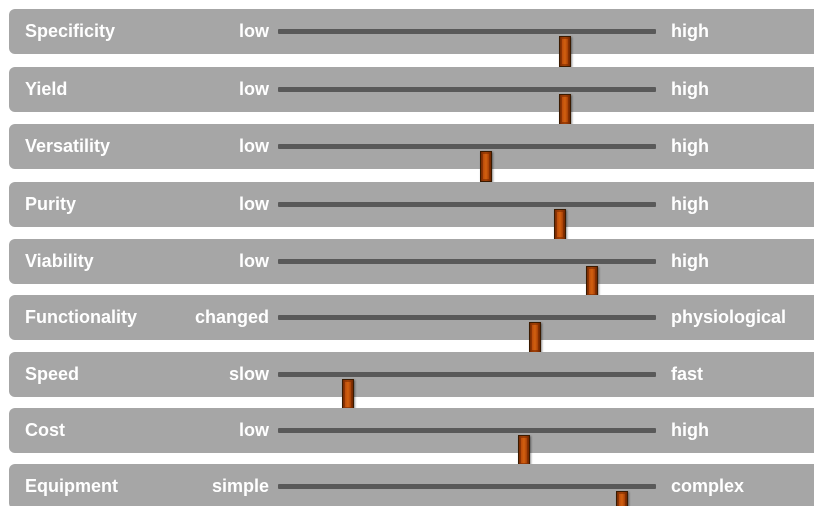  I want to click on slider-row-versatility: Versatility low high, so click(411, 153).